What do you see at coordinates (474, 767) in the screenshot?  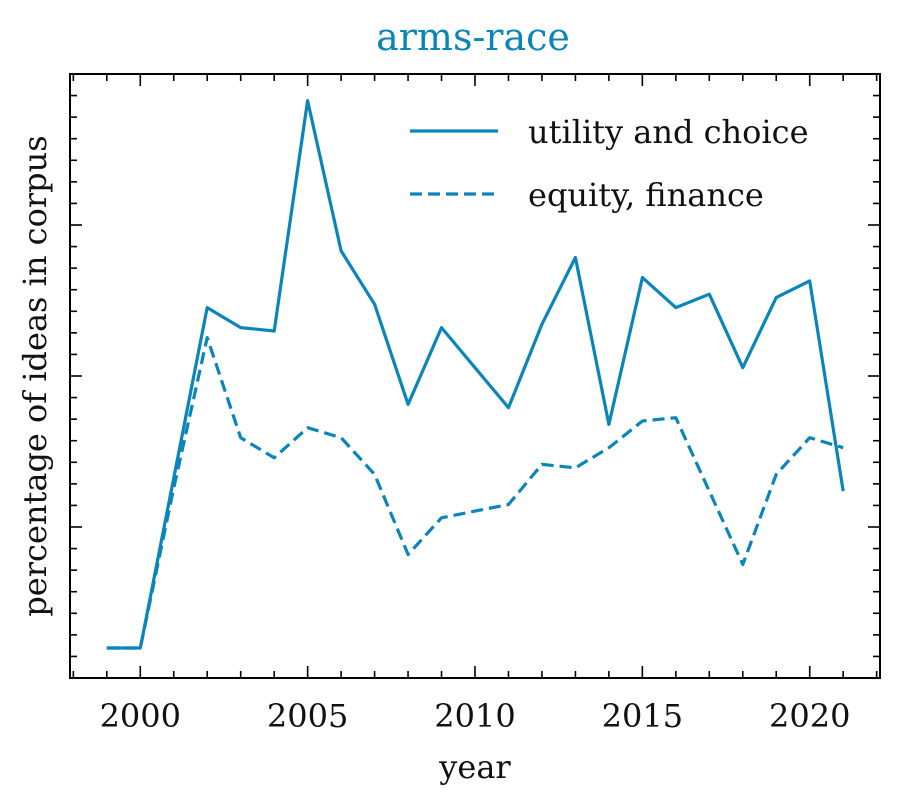 I see `x-axis-label: year` at bounding box center [474, 767].